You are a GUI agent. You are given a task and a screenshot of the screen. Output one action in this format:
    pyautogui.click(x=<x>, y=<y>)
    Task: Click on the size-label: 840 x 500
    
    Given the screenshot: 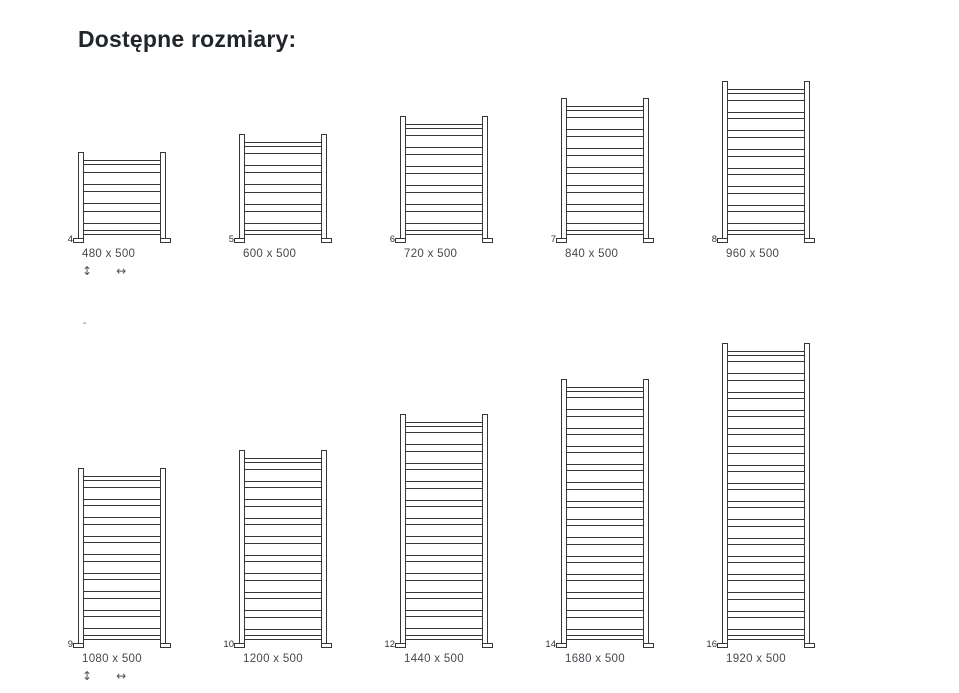 What is the action you would take?
    pyautogui.click(x=592, y=254)
    